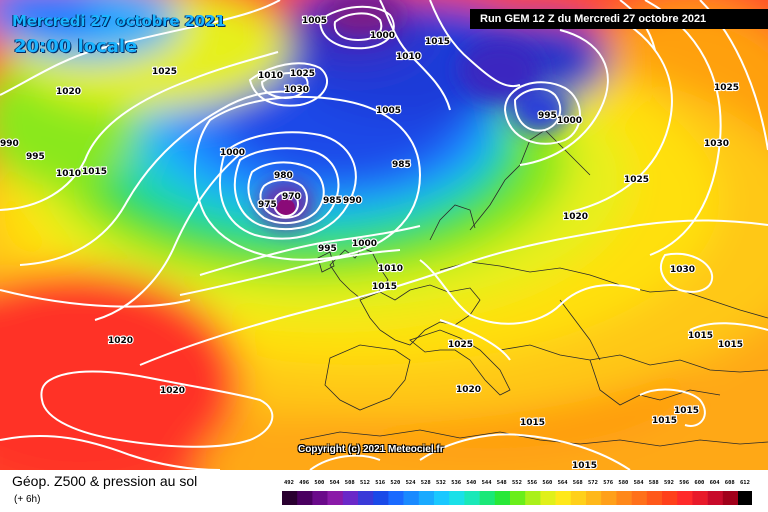  What do you see at coordinates (289, 483) in the screenshot?
I see `scale-tick-label: 492` at bounding box center [289, 483].